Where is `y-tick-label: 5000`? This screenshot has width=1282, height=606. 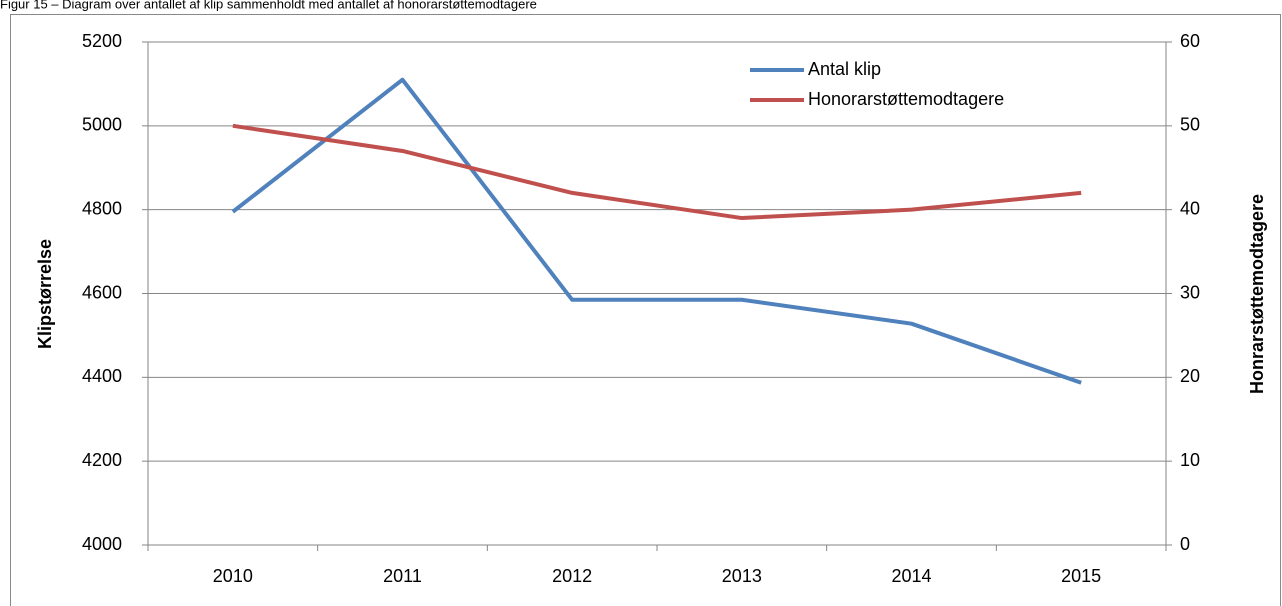 y-tick-label: 5000 is located at coordinates (102, 125).